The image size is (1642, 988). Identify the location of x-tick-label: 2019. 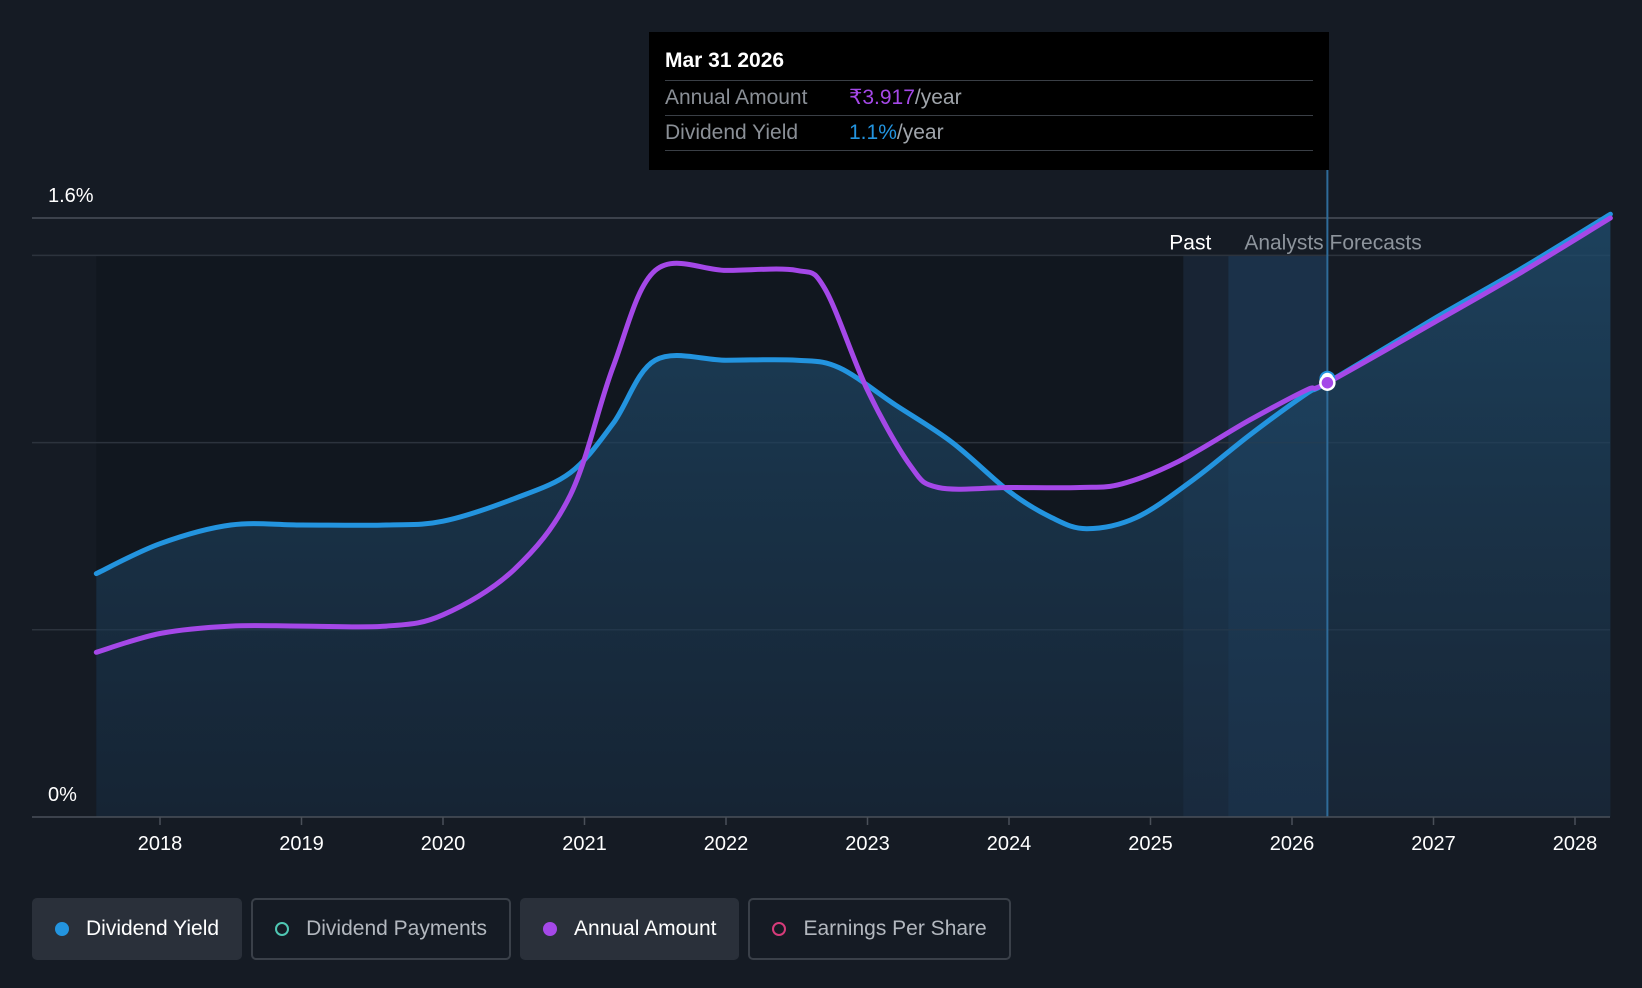
(301, 844).